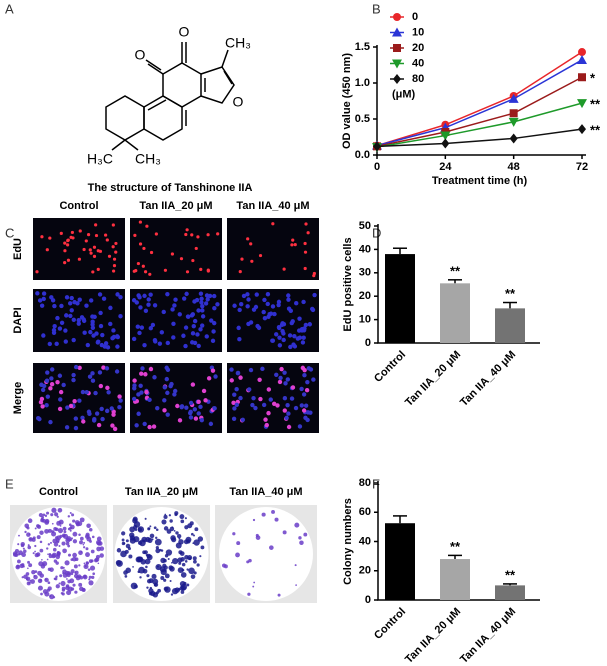 Image resolution: width=607 pixels, height=666 pixels. Describe the element at coordinates (161, 492) in the screenshot. I see `column-label: Tan IIA_20 μM` at that location.